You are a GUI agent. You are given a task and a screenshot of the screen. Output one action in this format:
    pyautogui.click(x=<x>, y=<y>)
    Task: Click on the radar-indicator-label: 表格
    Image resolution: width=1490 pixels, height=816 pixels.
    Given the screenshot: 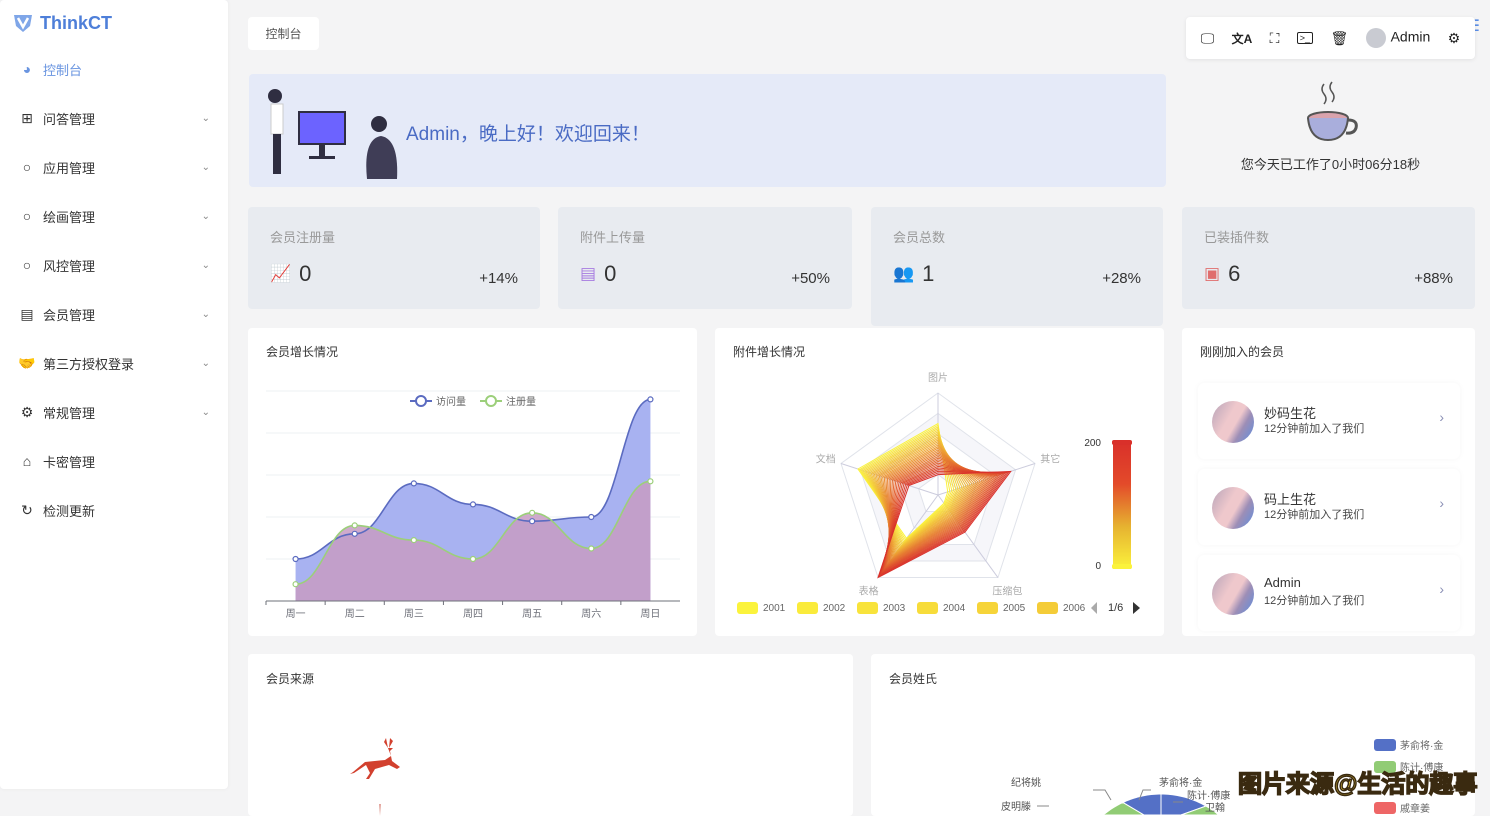 What is the action you would take?
    pyautogui.click(x=869, y=590)
    